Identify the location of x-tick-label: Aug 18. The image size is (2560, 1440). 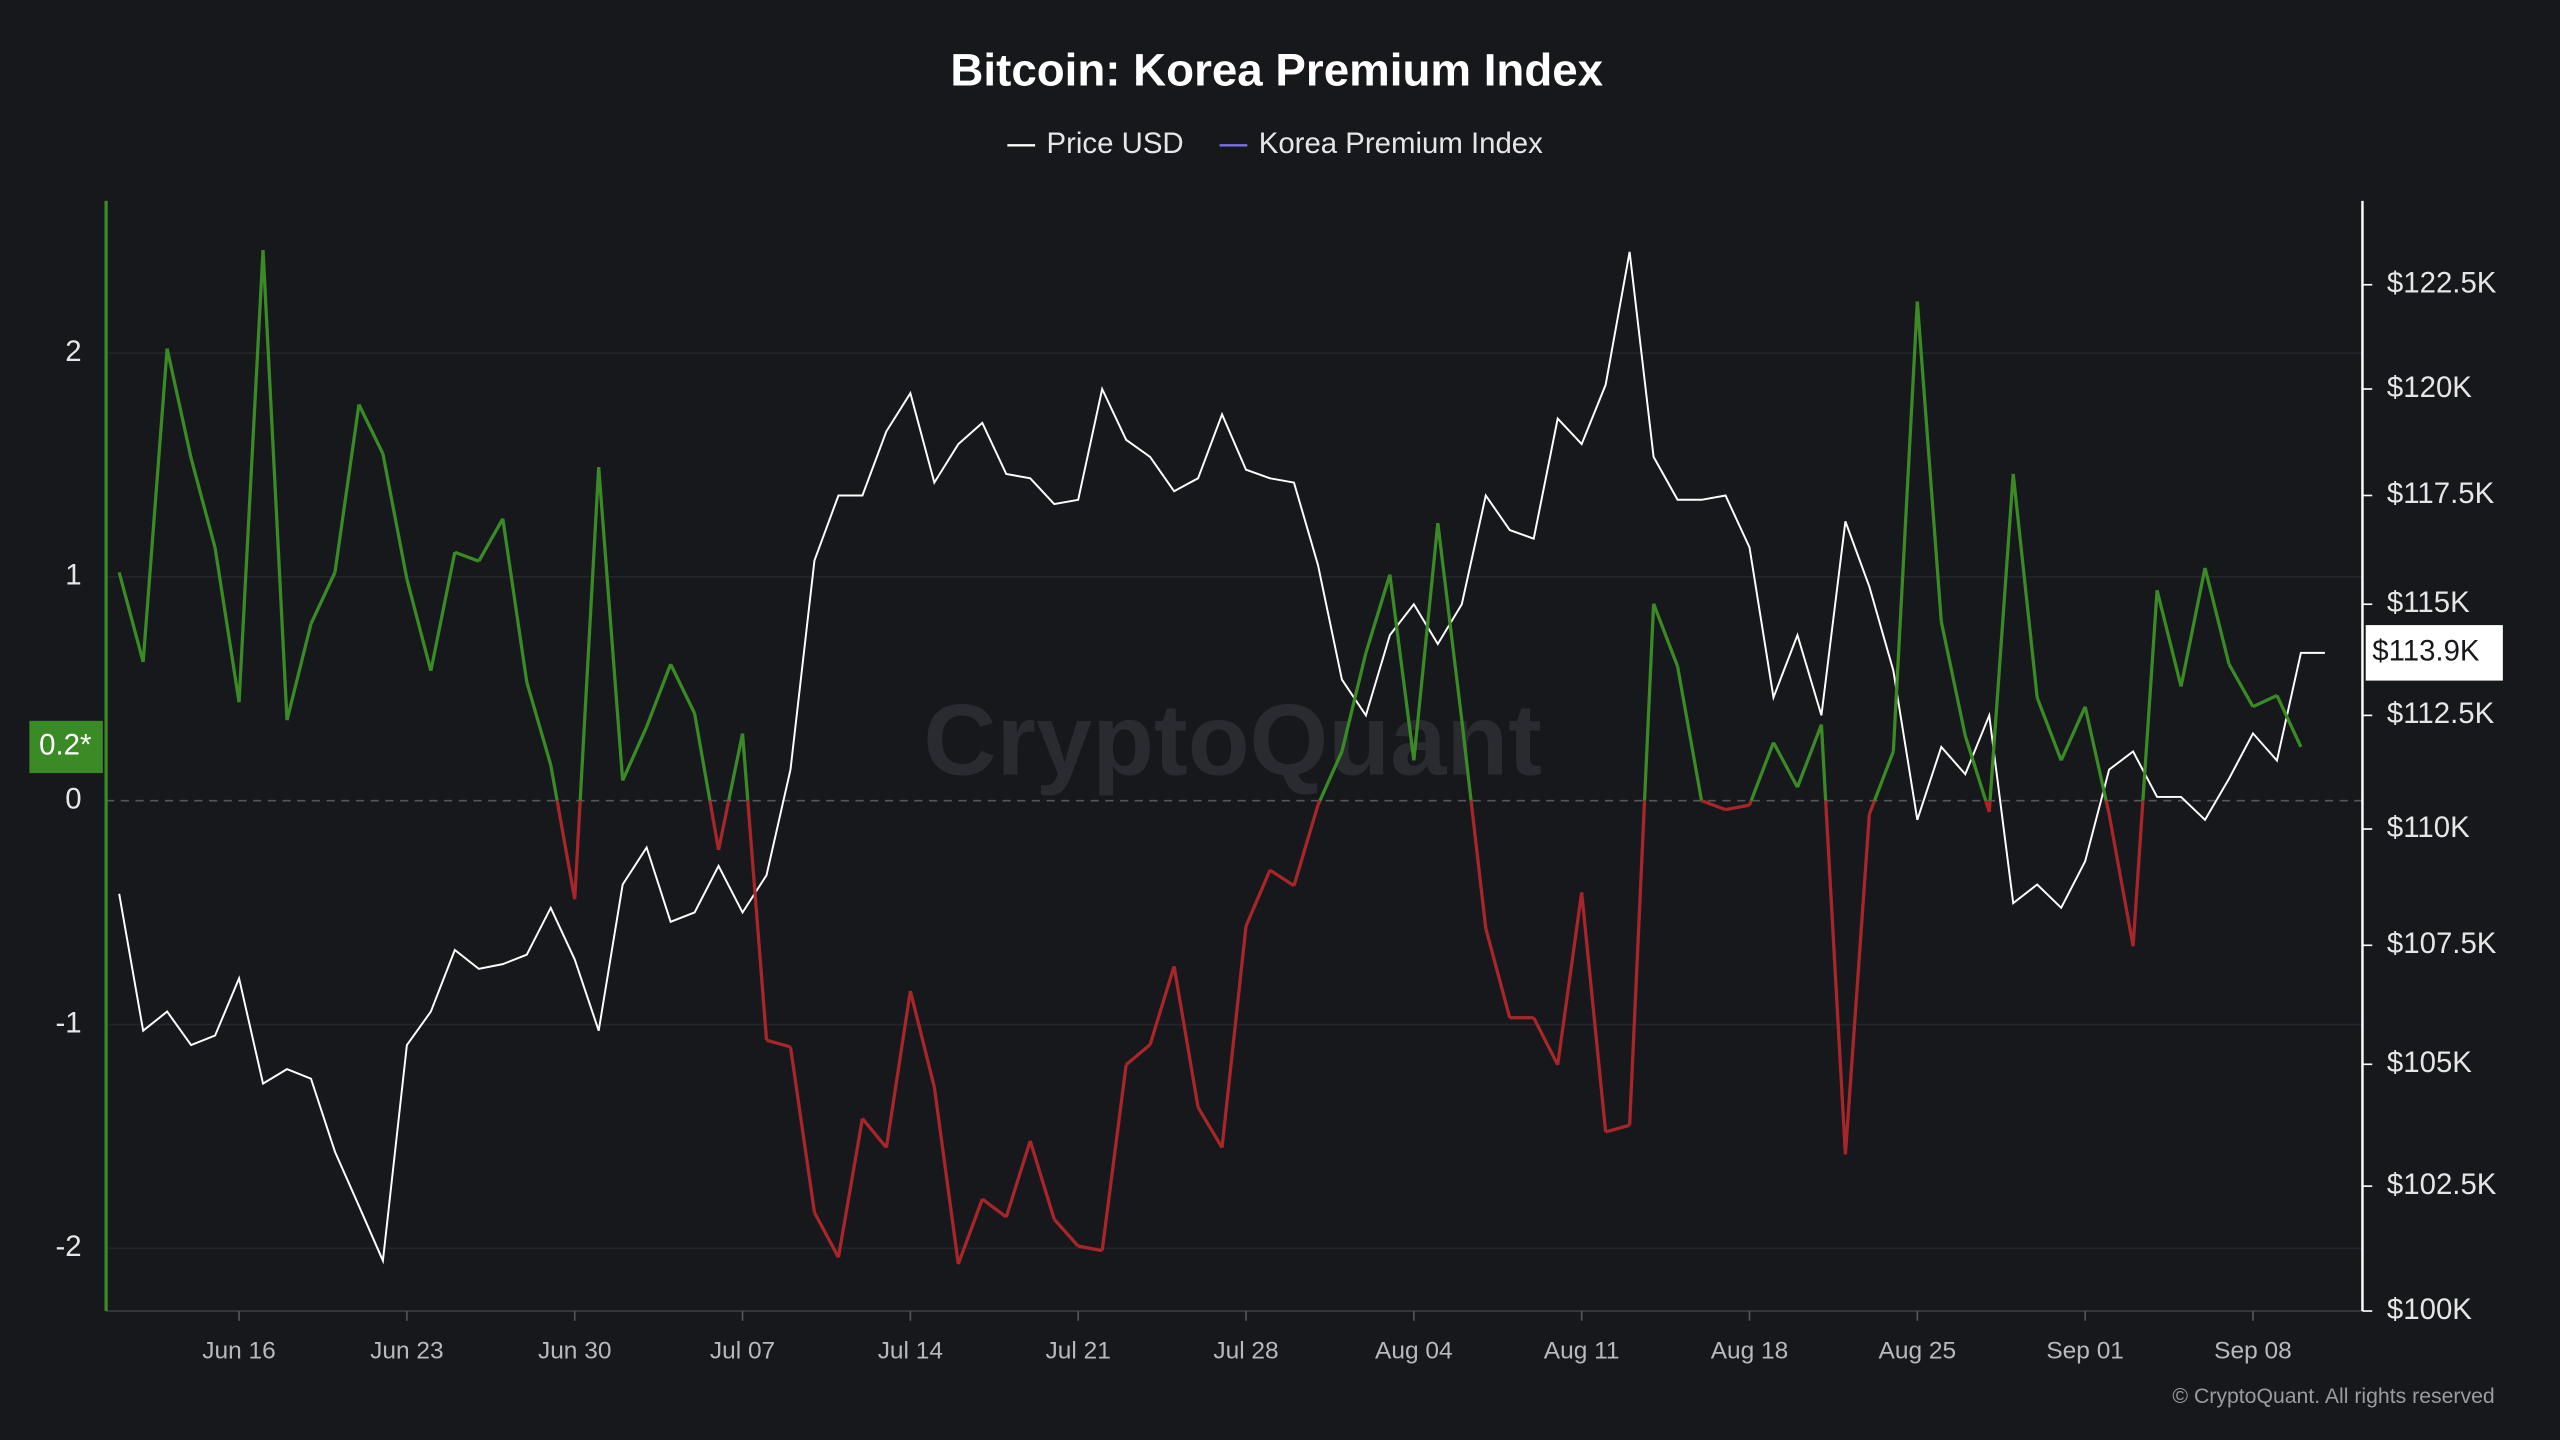
(1750, 1350).